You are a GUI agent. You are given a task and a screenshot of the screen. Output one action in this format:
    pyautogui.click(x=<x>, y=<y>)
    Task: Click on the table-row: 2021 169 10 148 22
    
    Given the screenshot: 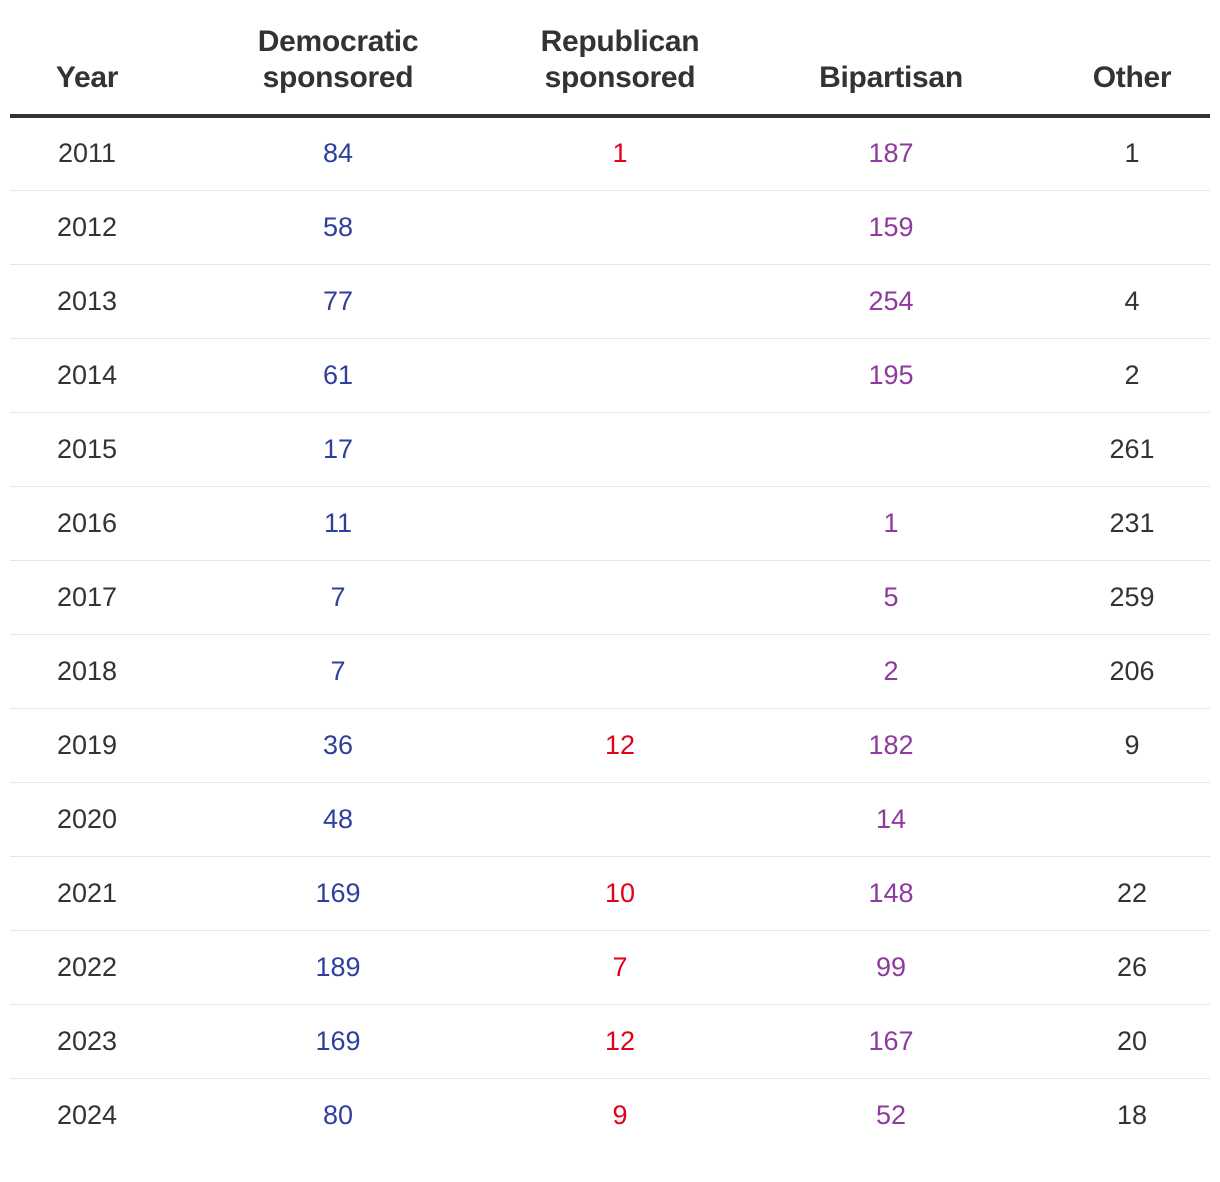 What is the action you would take?
    pyautogui.click(x=610, y=893)
    